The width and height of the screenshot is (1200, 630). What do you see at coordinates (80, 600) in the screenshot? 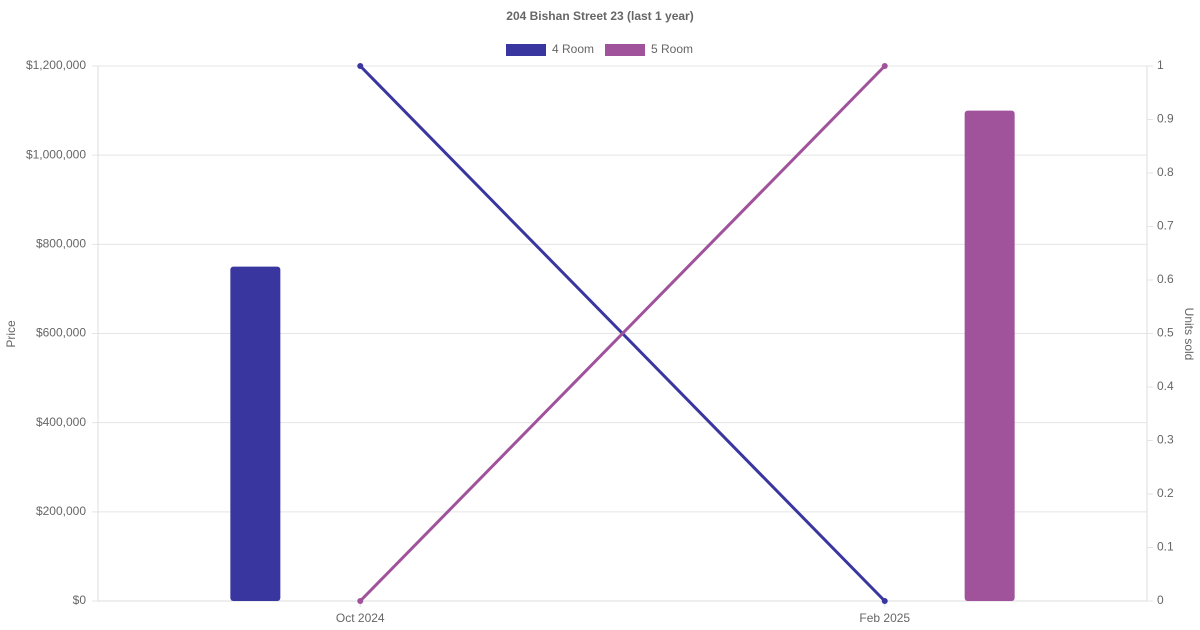
I see `y-tick-label: $0` at bounding box center [80, 600].